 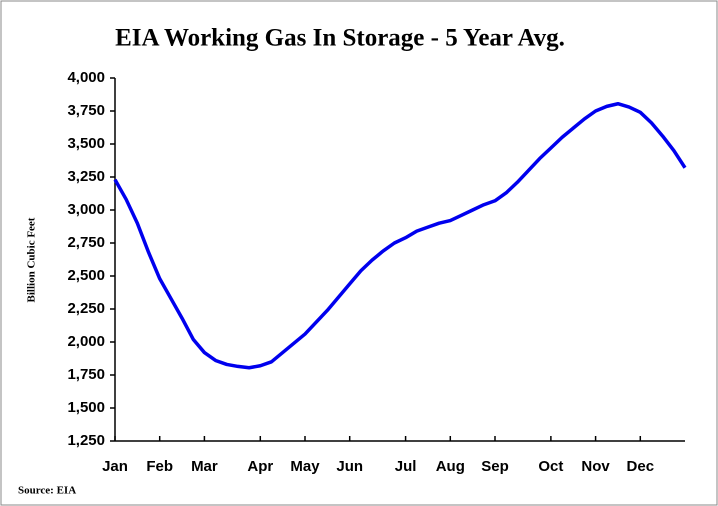 I want to click on chart-title: EIA Working Gas In Storage - 5 Year Avg., so click(x=340, y=38).